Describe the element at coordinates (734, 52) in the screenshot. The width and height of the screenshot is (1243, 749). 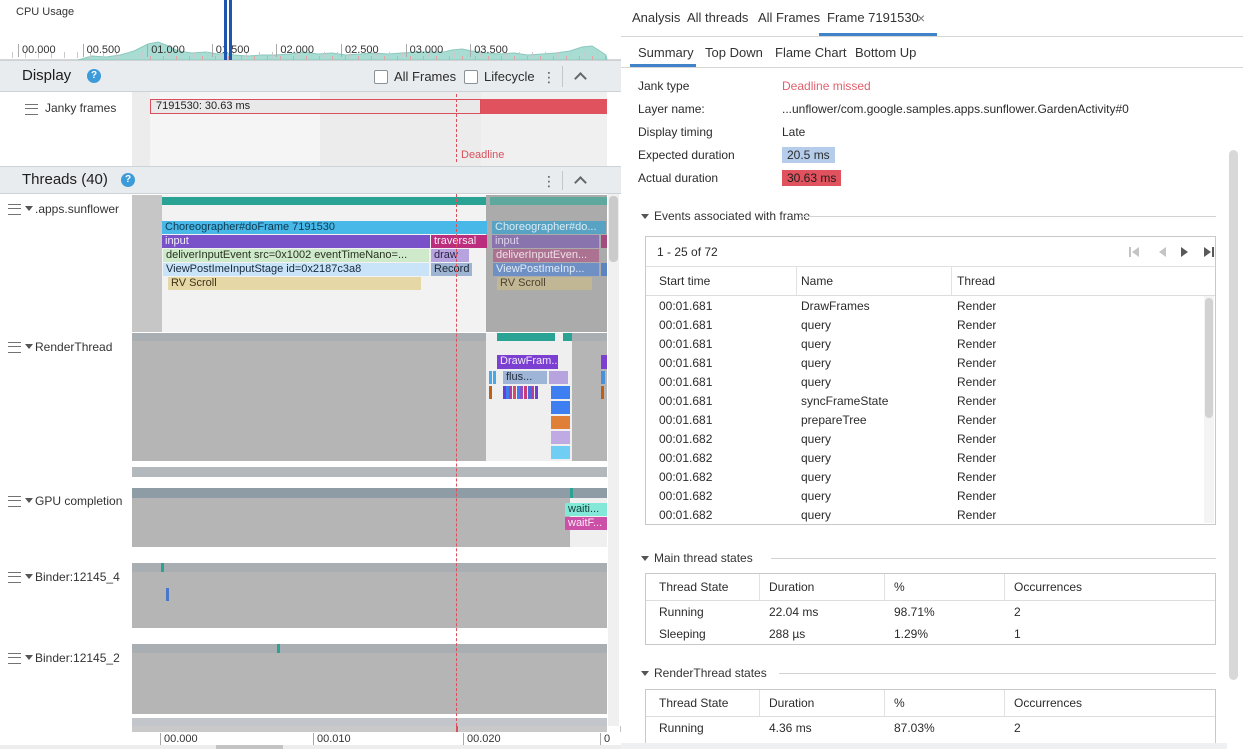
I see `tab-top-down: Top Down` at that location.